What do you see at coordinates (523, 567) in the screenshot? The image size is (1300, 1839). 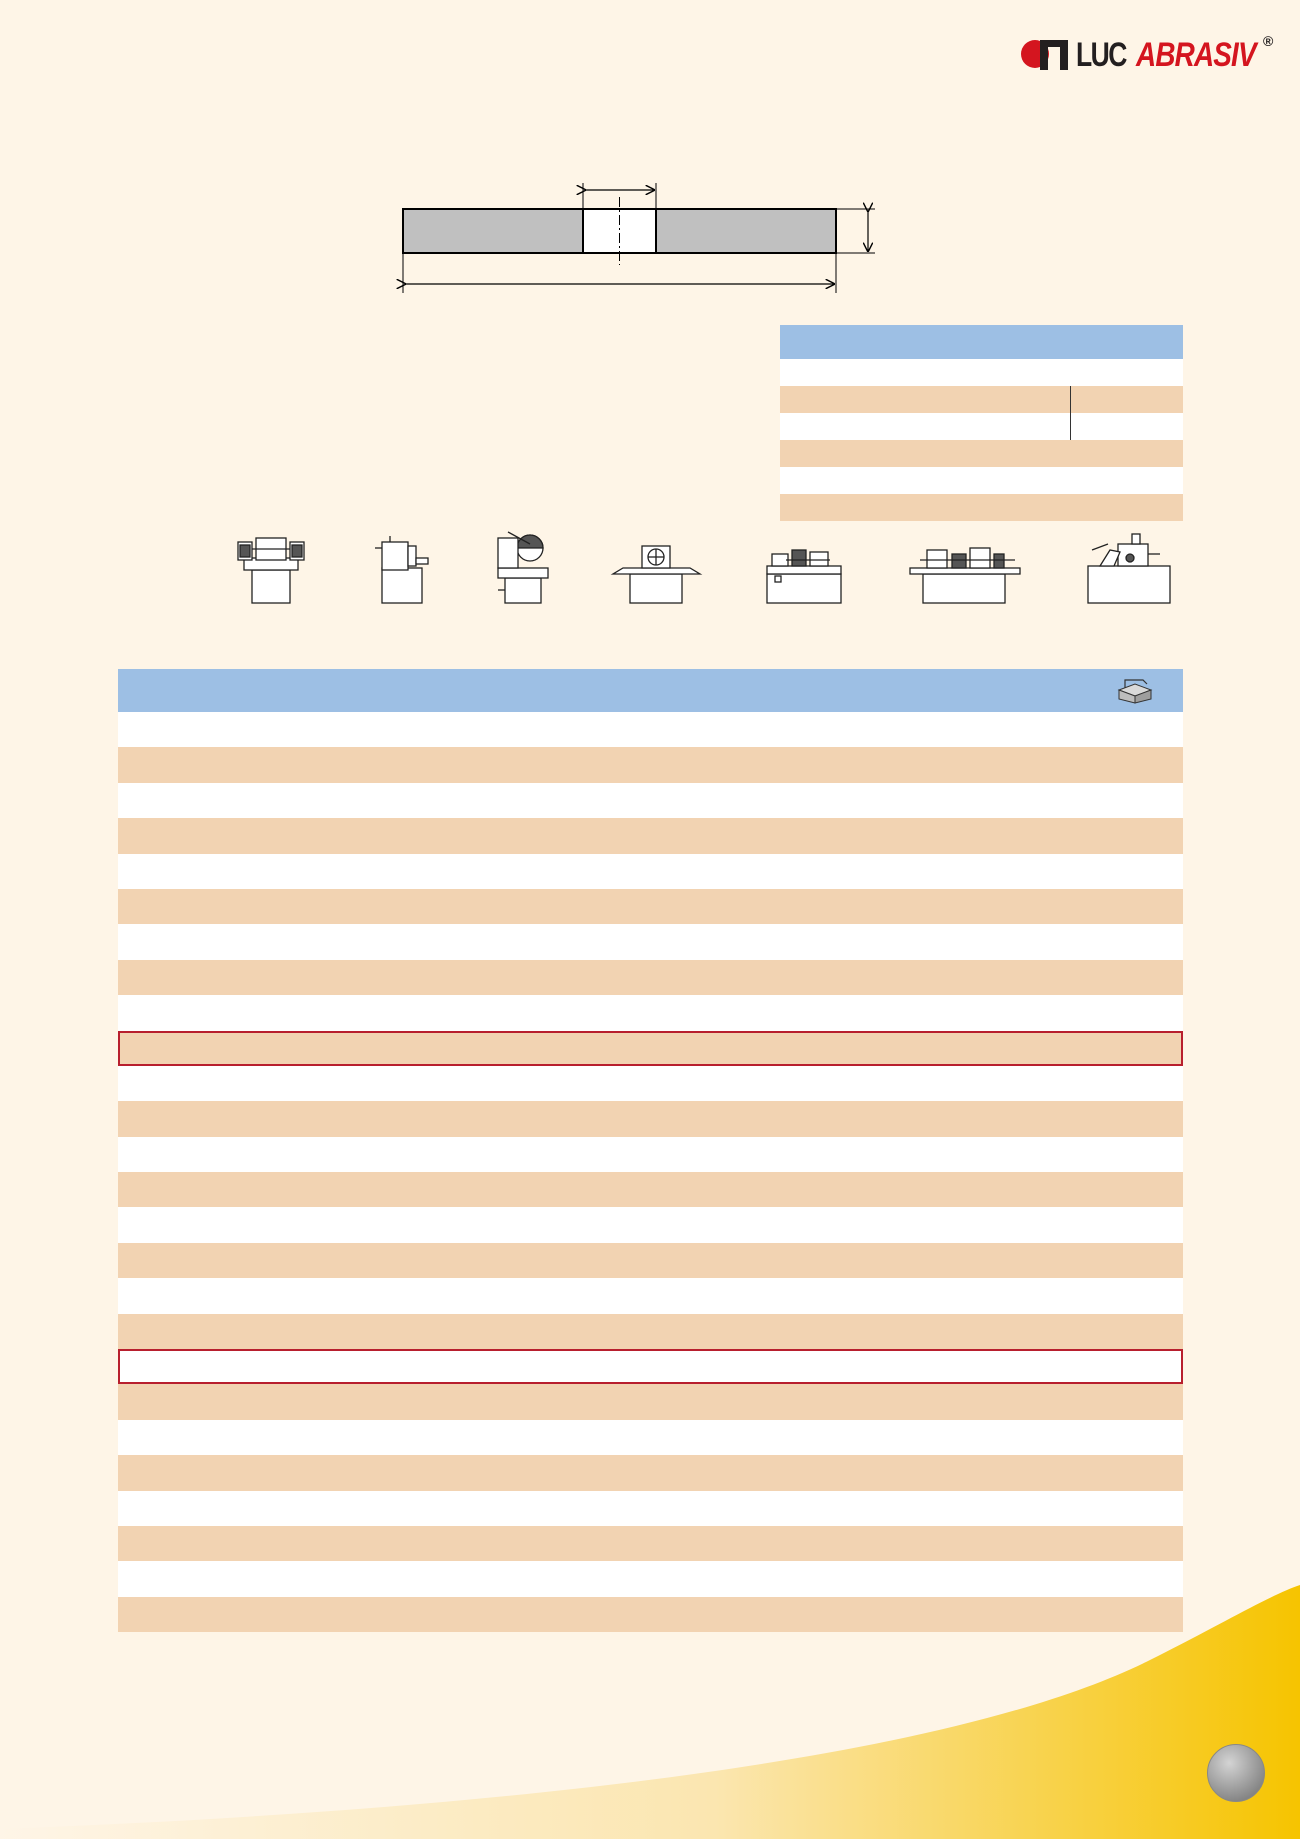 I see `cut-off-machine-icon` at bounding box center [523, 567].